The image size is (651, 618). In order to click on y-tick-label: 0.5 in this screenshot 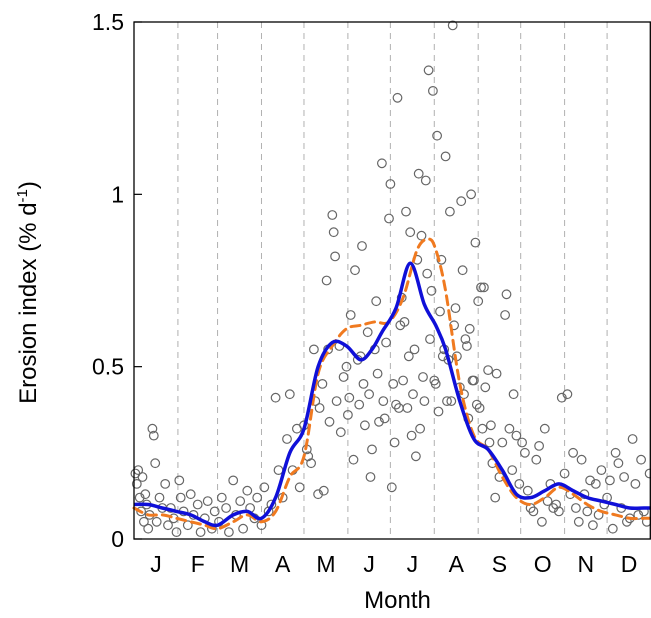, I will do `click(108, 367)`.